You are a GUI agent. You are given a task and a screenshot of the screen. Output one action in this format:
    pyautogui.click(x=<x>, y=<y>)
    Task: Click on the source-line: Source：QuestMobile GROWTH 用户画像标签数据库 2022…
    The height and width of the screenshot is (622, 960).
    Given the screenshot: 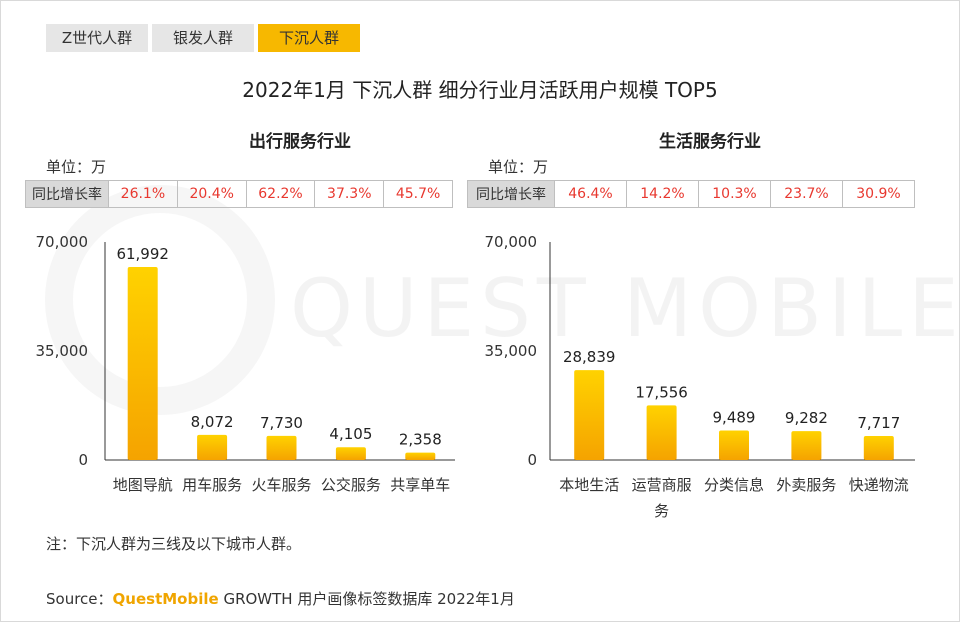 What is the action you would take?
    pyautogui.click(x=280, y=598)
    